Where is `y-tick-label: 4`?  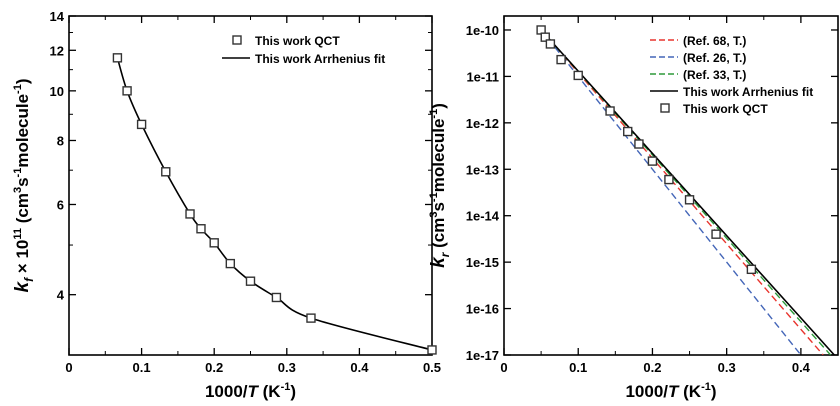
y-tick-label: 4 is located at coordinates (61, 295).